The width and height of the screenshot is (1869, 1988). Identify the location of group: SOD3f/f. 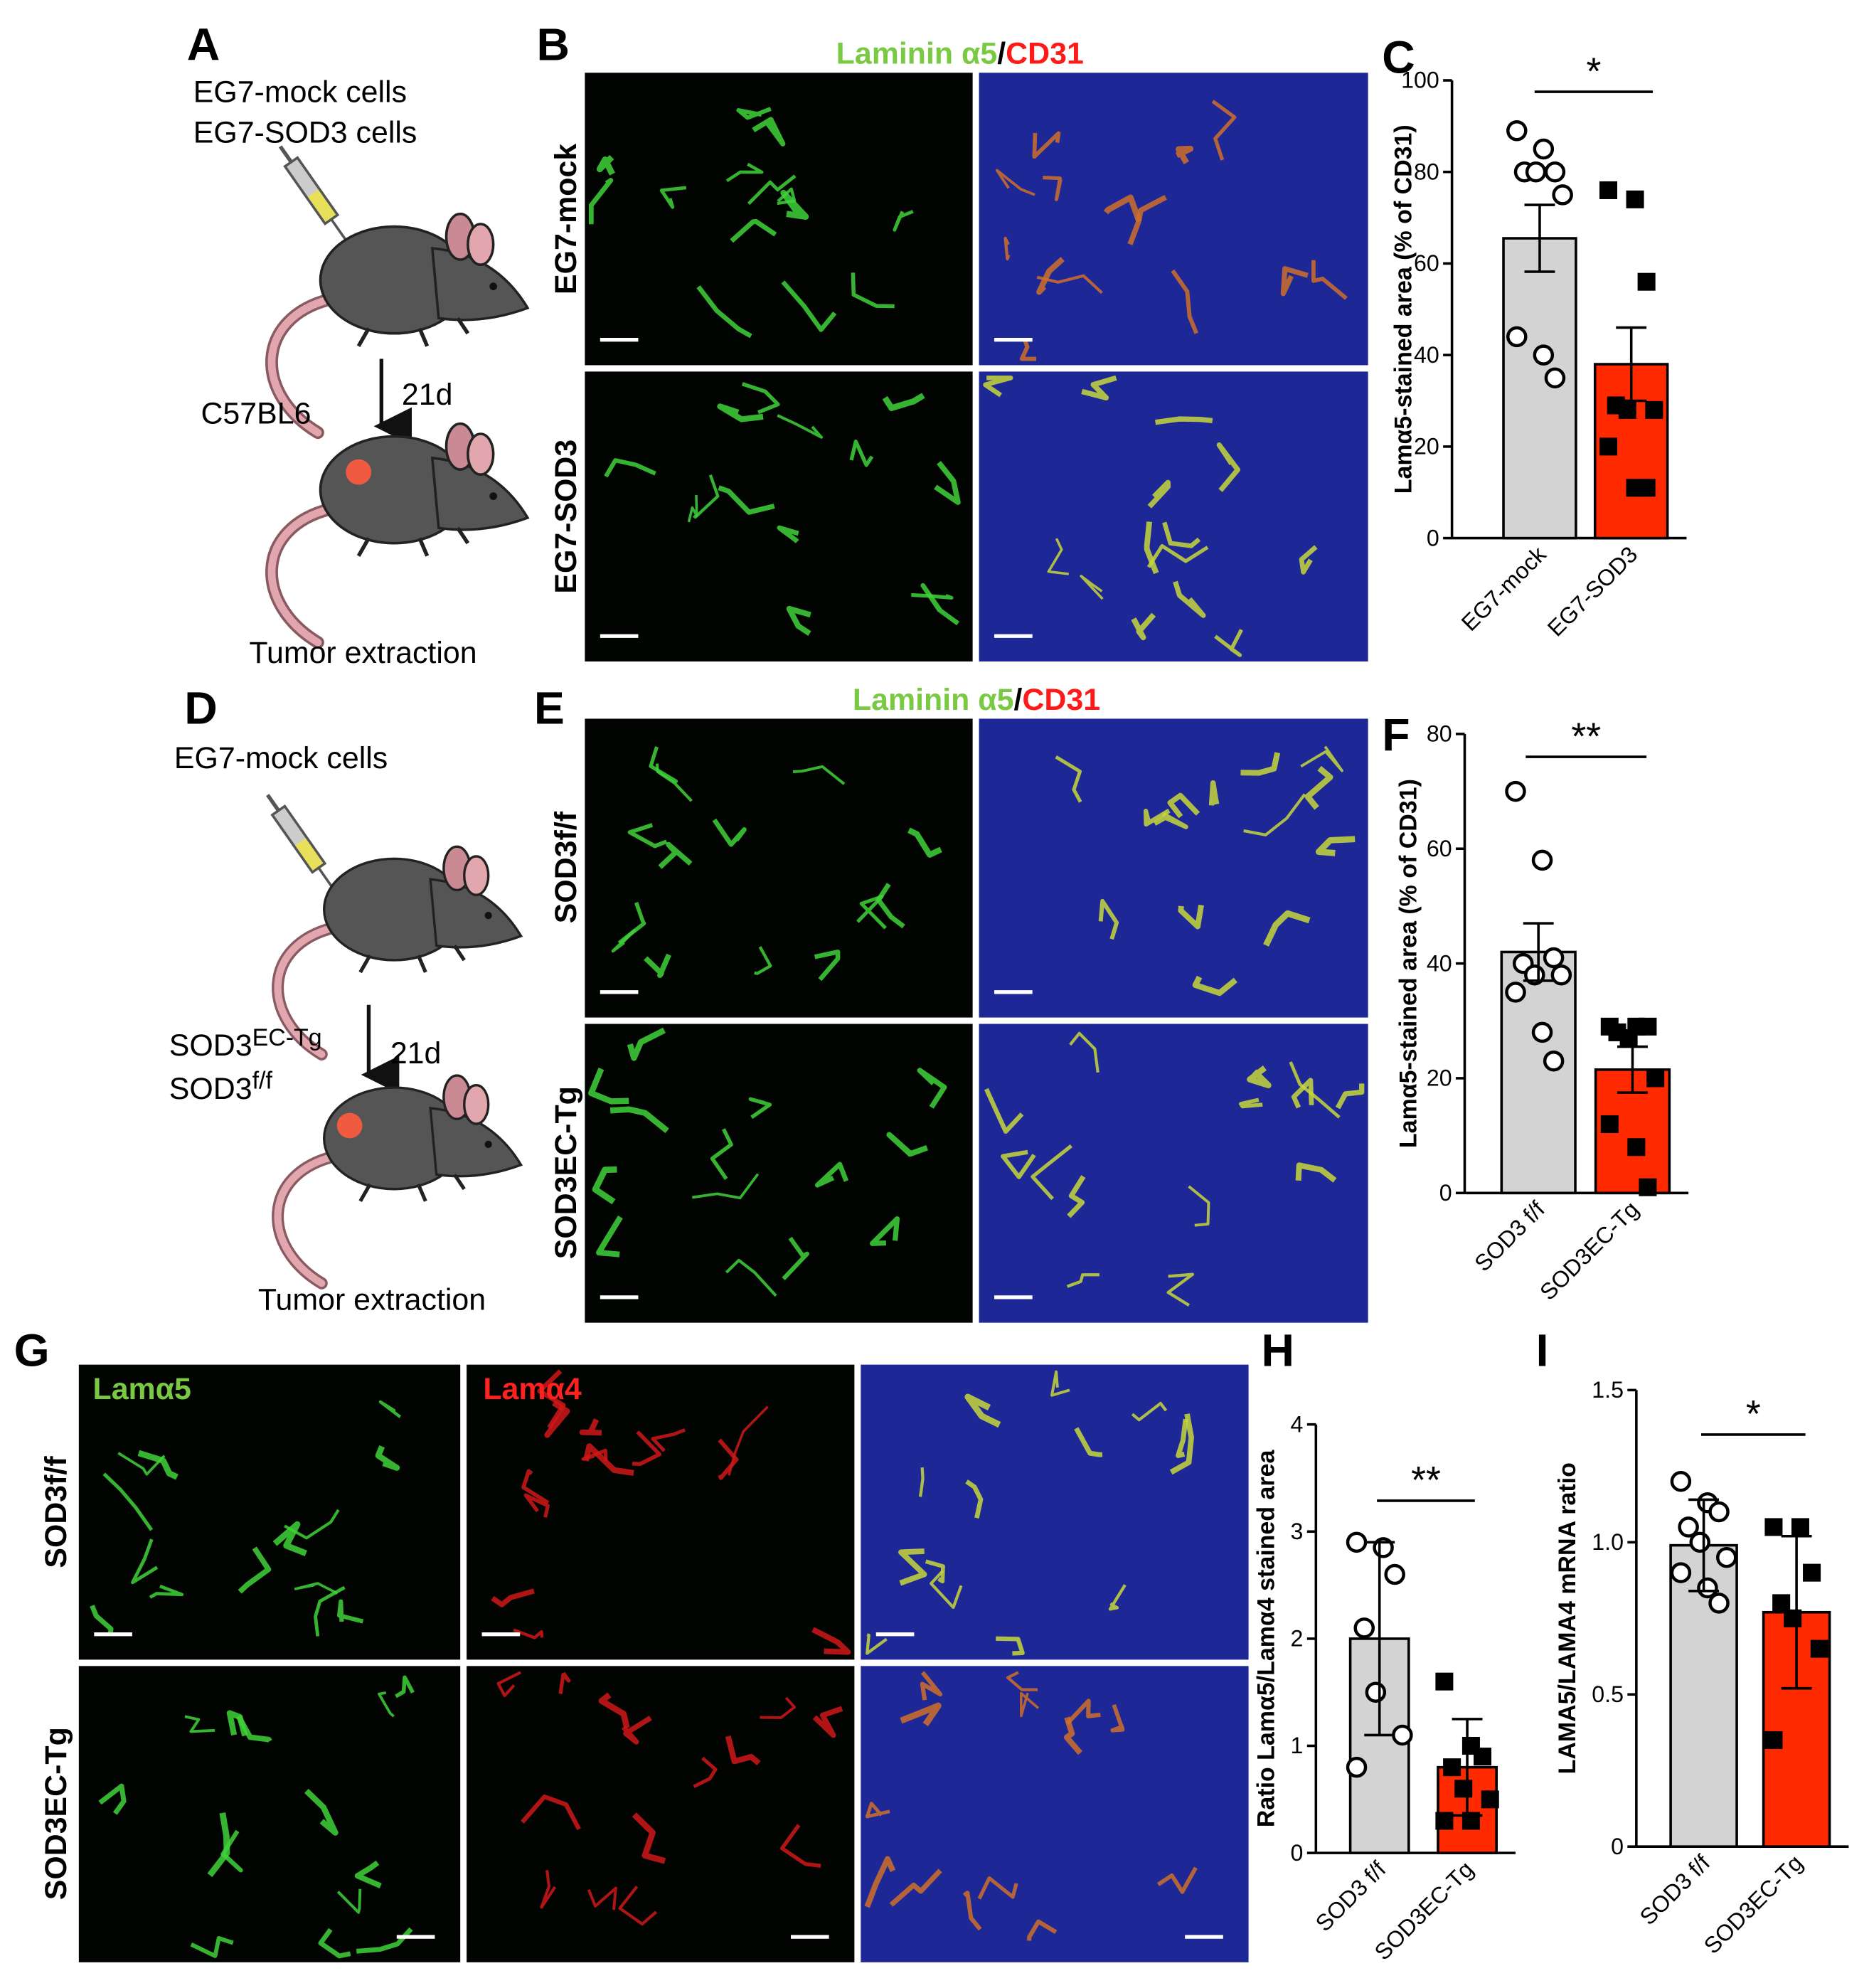
(221, 1087).